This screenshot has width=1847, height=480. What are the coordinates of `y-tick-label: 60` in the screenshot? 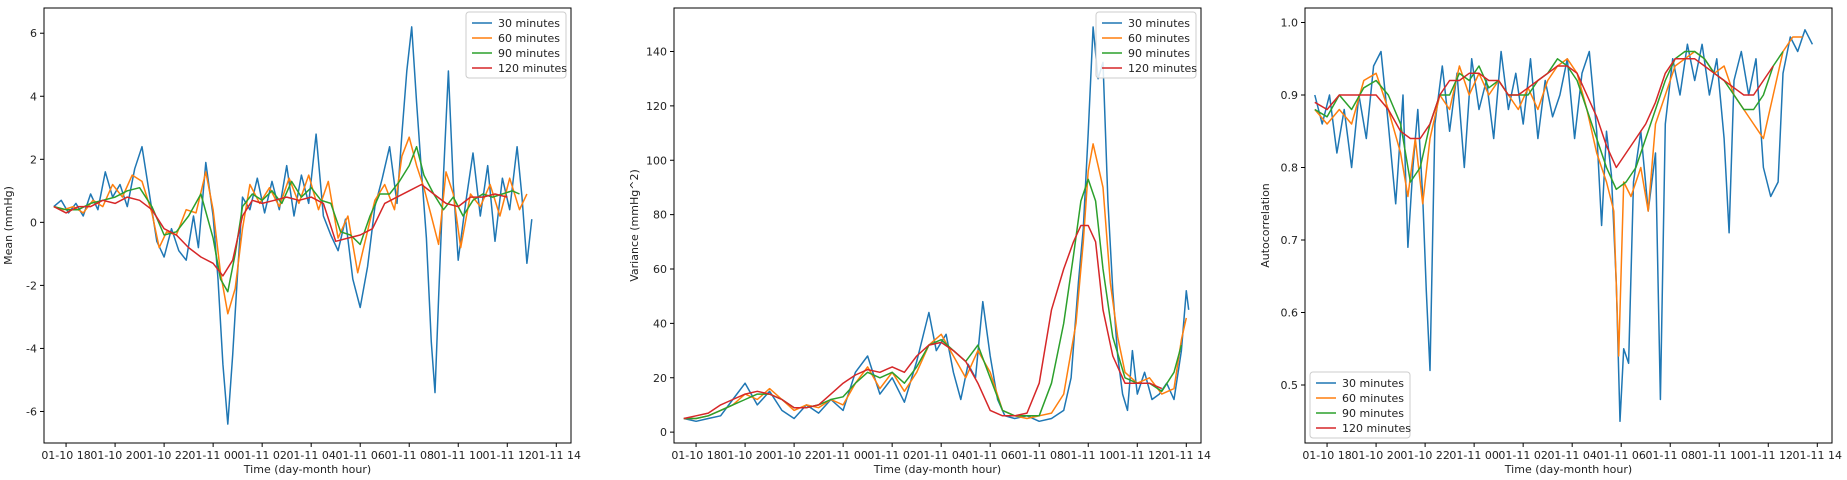 It's located at (660, 269).